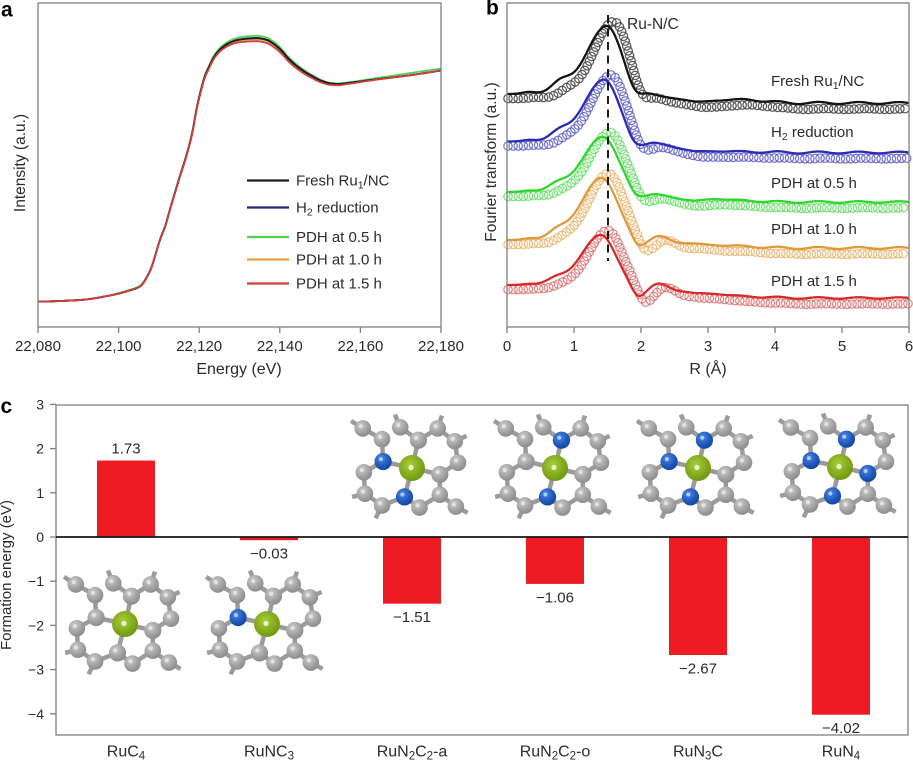  Describe the element at coordinates (360, 346) in the screenshot. I see `svg-text: 22,160` at that location.